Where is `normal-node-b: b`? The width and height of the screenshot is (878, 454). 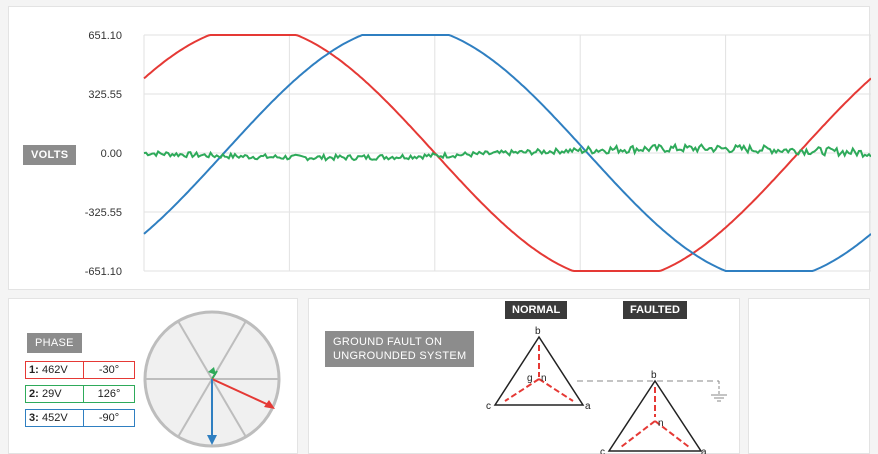
normal-node-b: b is located at coordinates (538, 331).